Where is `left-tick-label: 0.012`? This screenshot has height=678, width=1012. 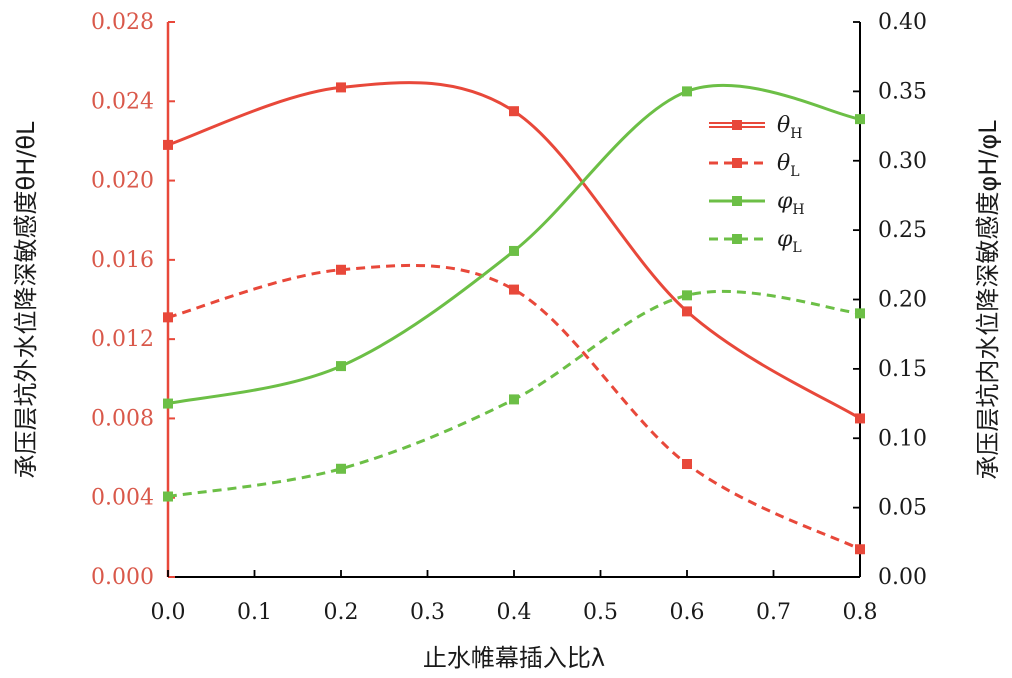
left-tick-label: 0.012 is located at coordinates (122, 339).